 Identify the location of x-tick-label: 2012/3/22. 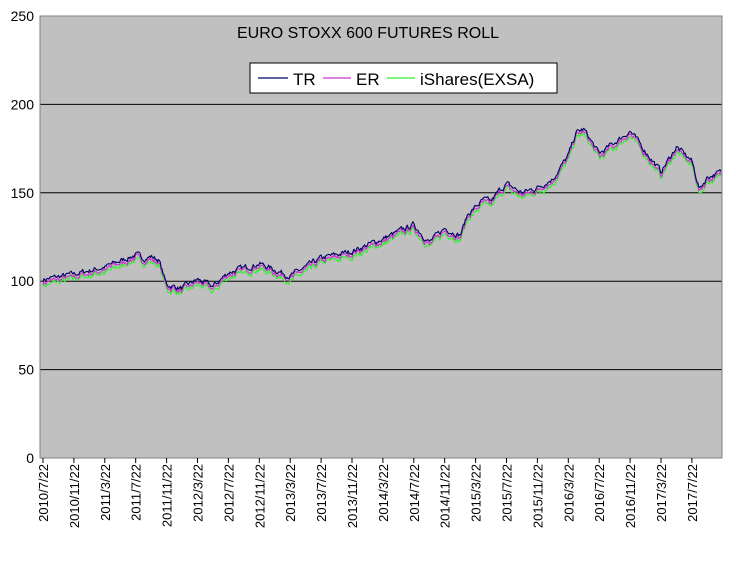
(198, 493).